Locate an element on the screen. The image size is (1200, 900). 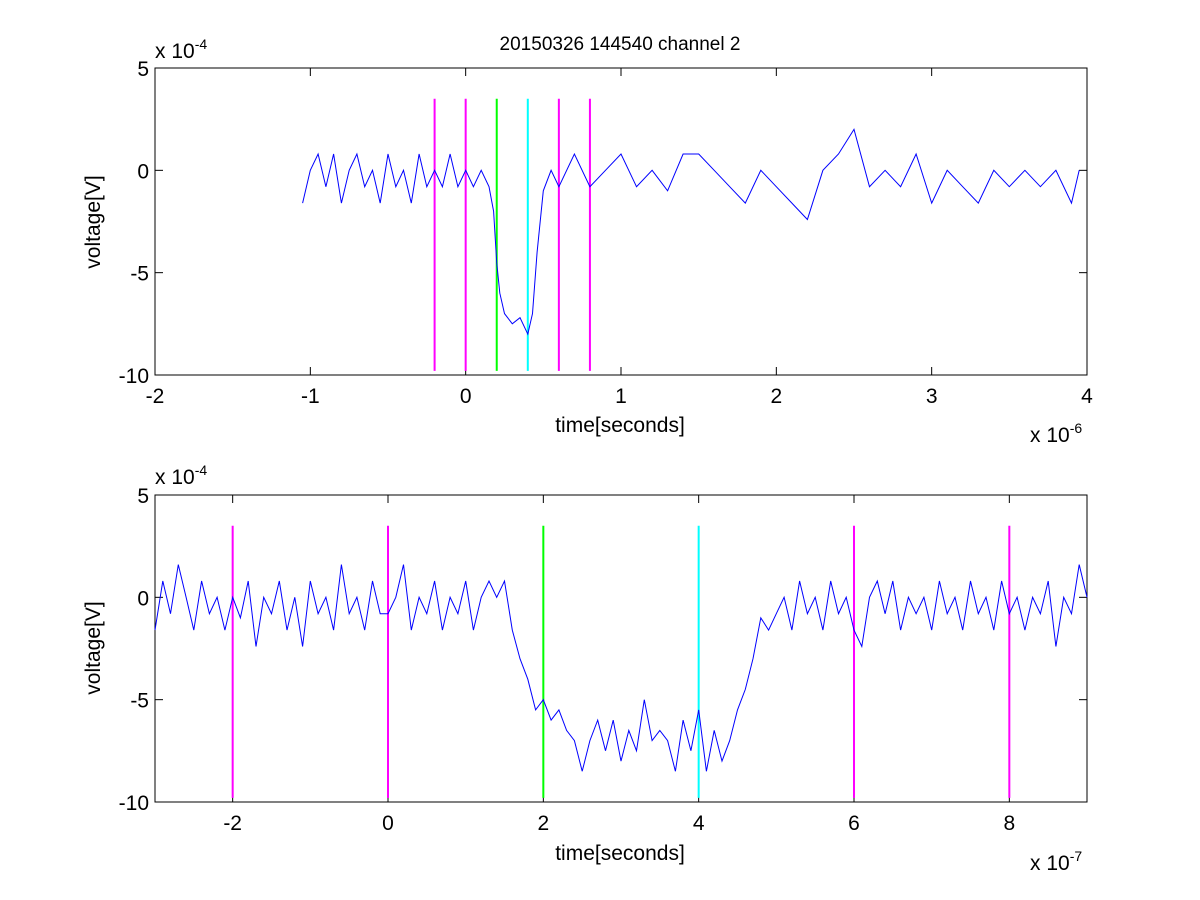
bottom-y-tick-label: -10 is located at coordinates (134, 803).